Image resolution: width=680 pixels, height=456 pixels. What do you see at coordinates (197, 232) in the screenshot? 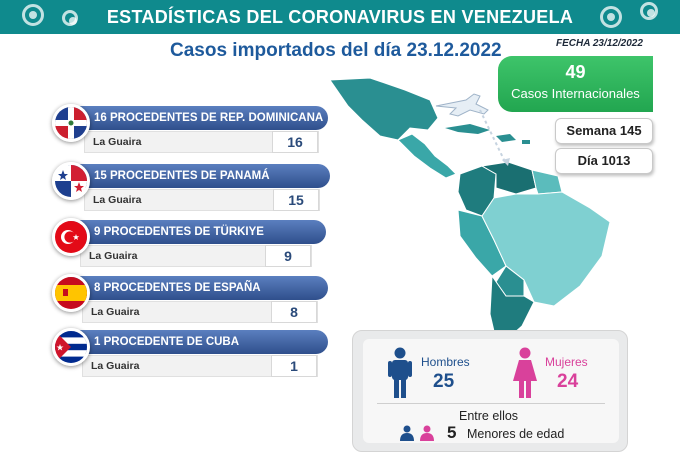
I see `country-label: 9 PROCEDENTES DE TÜRKIYE` at bounding box center [197, 232].